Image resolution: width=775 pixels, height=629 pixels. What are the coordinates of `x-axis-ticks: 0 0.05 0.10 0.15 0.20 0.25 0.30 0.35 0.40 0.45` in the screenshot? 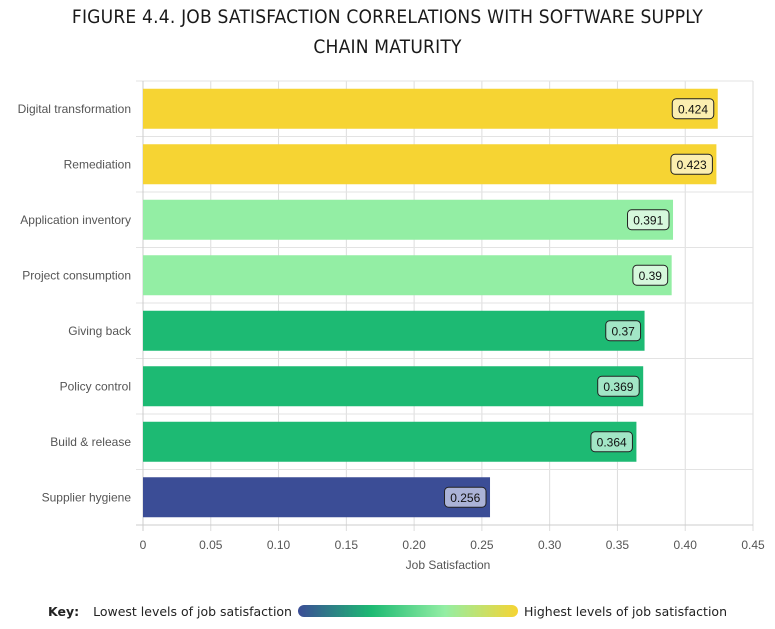 It's located at (452, 545).